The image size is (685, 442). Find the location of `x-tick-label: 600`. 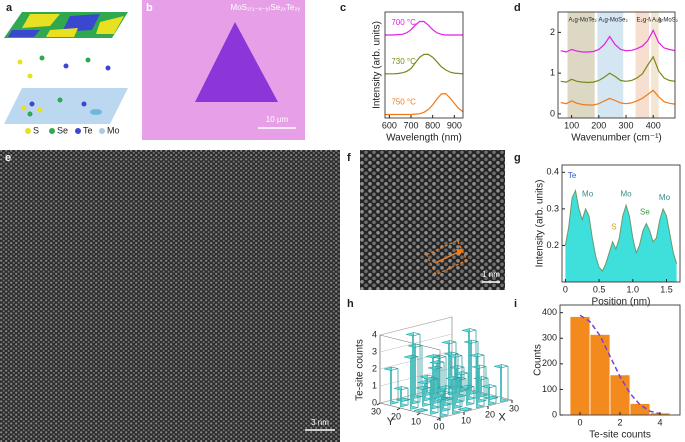

x-tick-label: 600 is located at coordinates (389, 125).